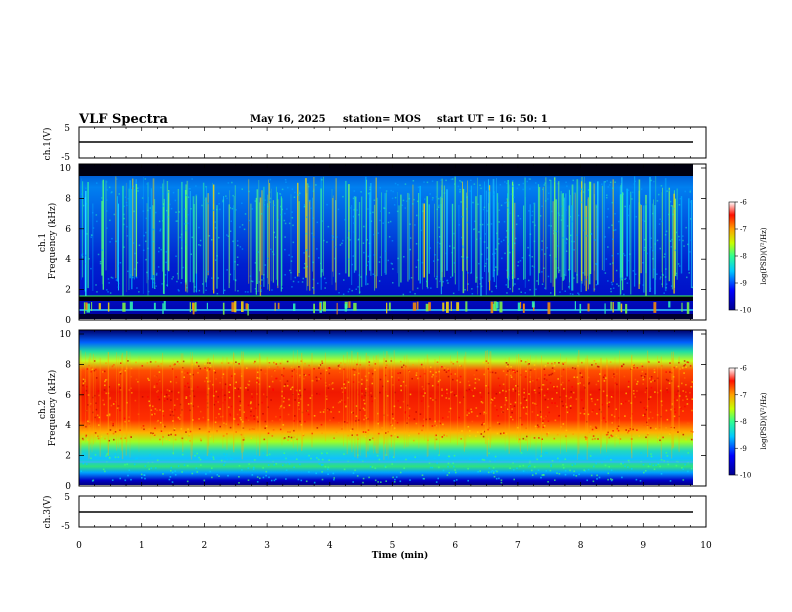 This screenshot has height=612, width=792. I want to click on ch2-ylabel-channel: ch.2, so click(43, 409).